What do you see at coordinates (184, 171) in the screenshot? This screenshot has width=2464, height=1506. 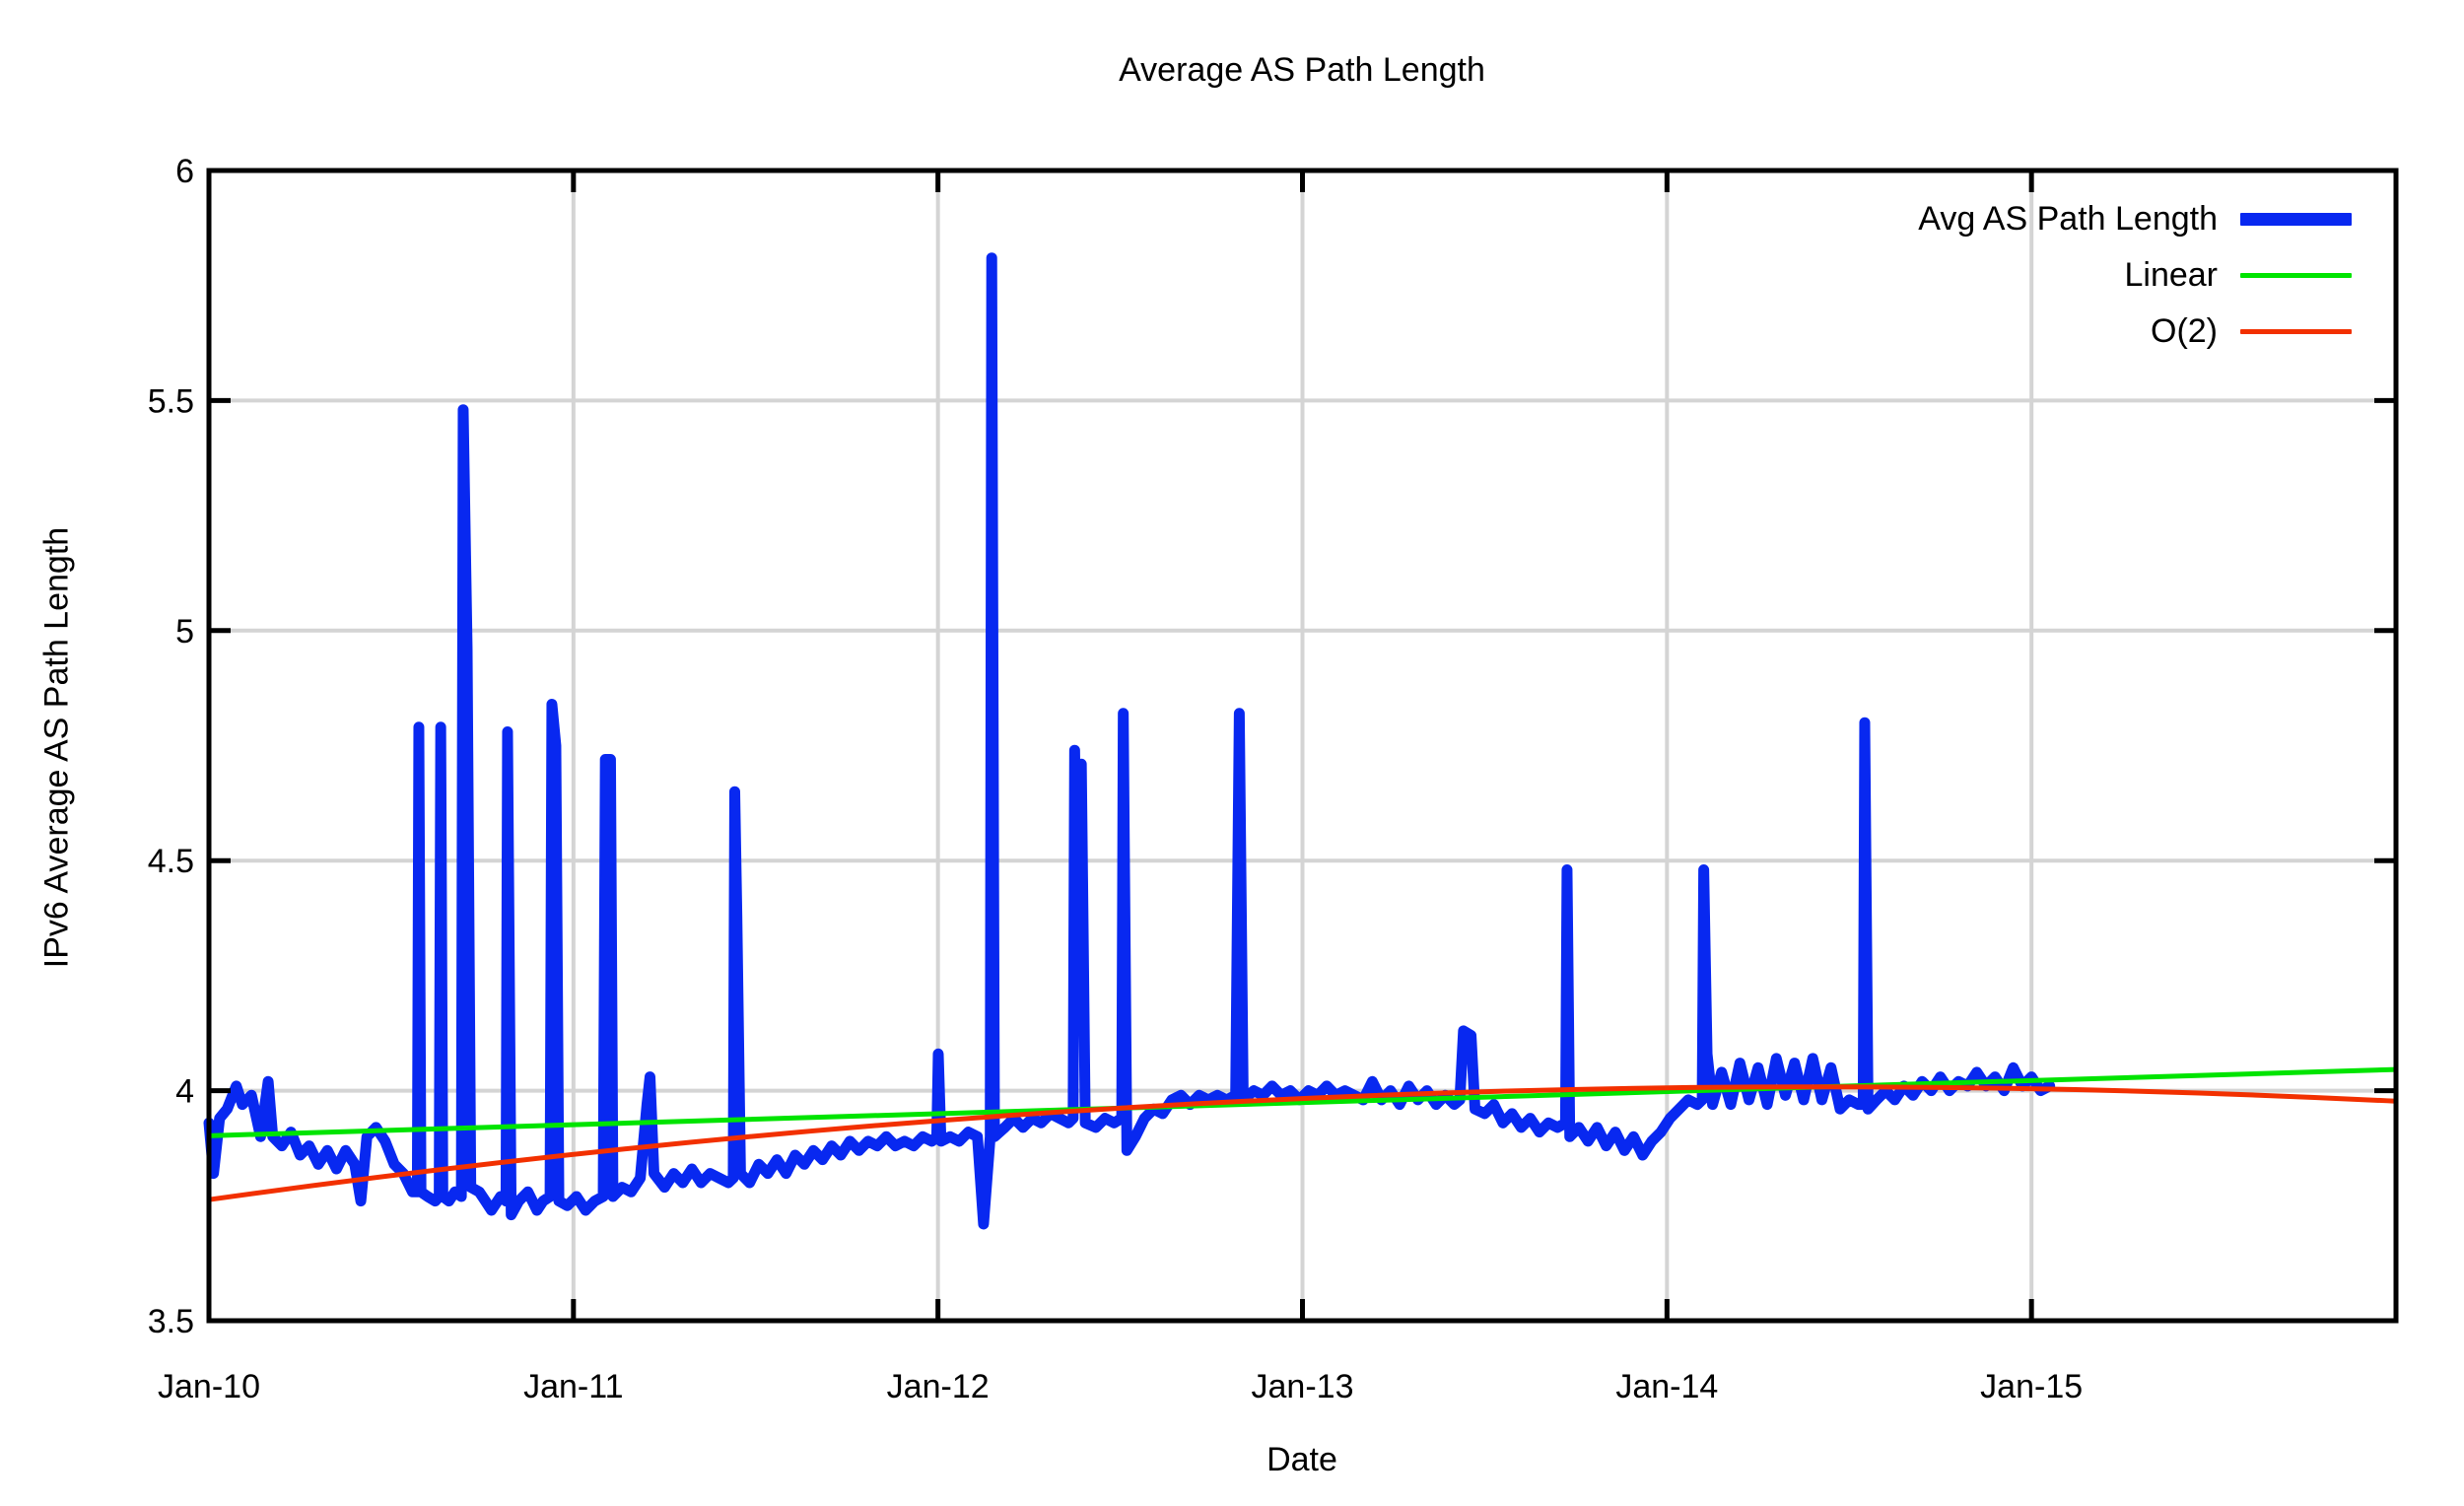 I see `y-tick-label: 6` at bounding box center [184, 171].